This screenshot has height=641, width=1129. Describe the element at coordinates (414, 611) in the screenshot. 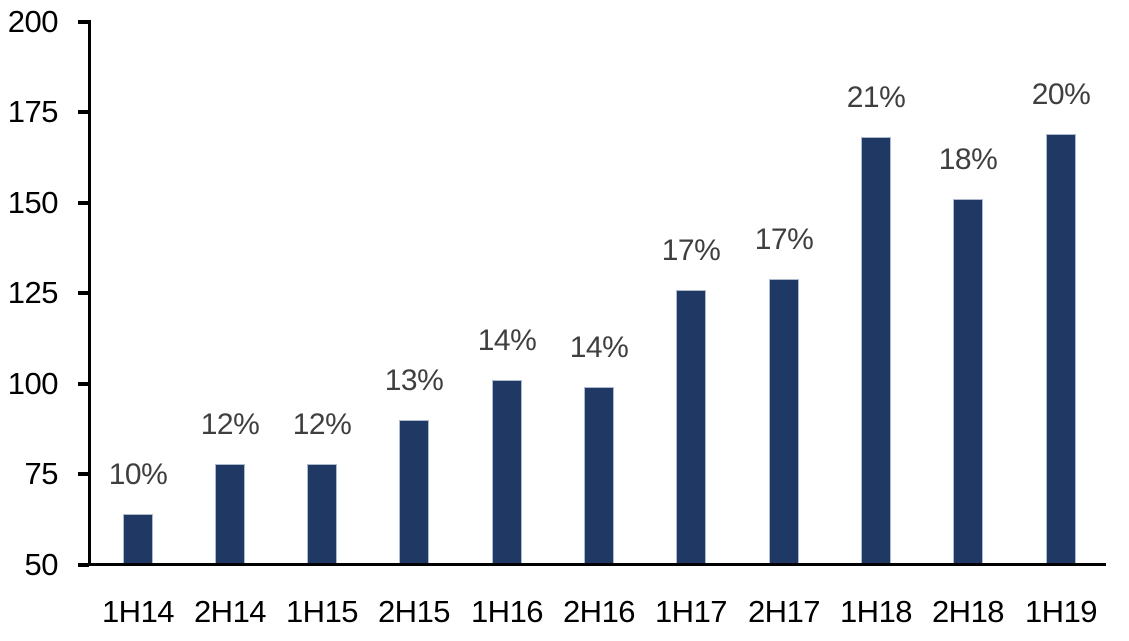

I see `x-category-label: 2H15` at that location.